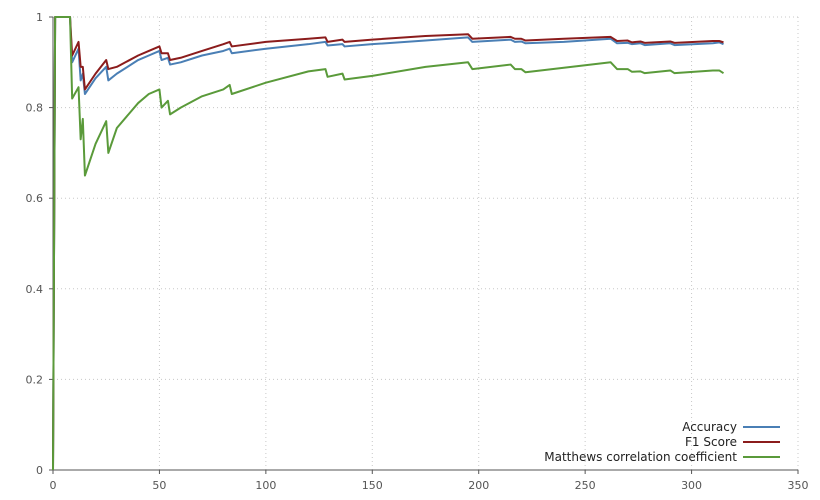  What do you see at coordinates (159, 485) in the screenshot?
I see `x-tick-label: 50` at bounding box center [159, 485].